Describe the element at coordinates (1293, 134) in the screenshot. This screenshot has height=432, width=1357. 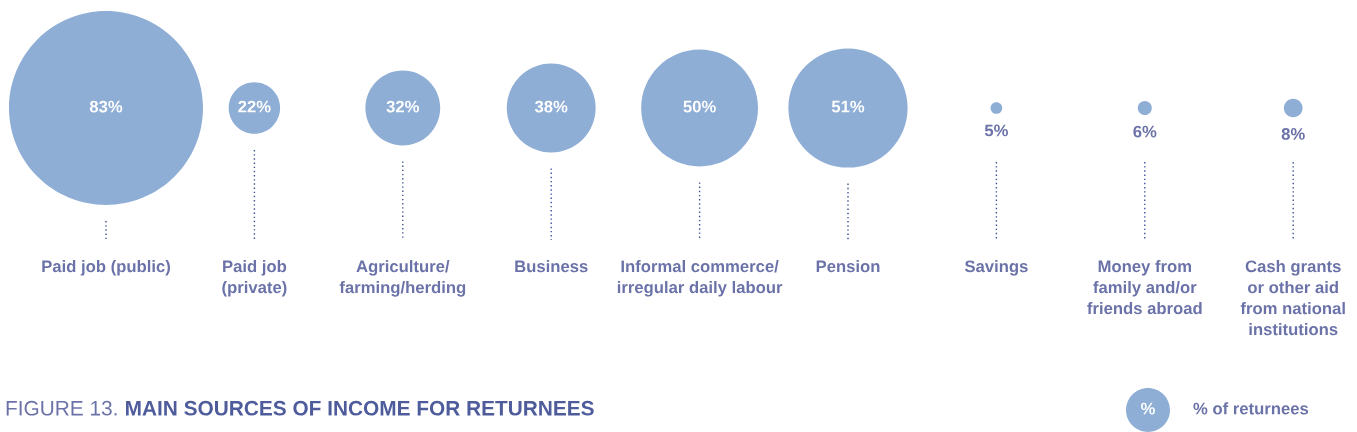
I see `data-label: 8%` at that location.